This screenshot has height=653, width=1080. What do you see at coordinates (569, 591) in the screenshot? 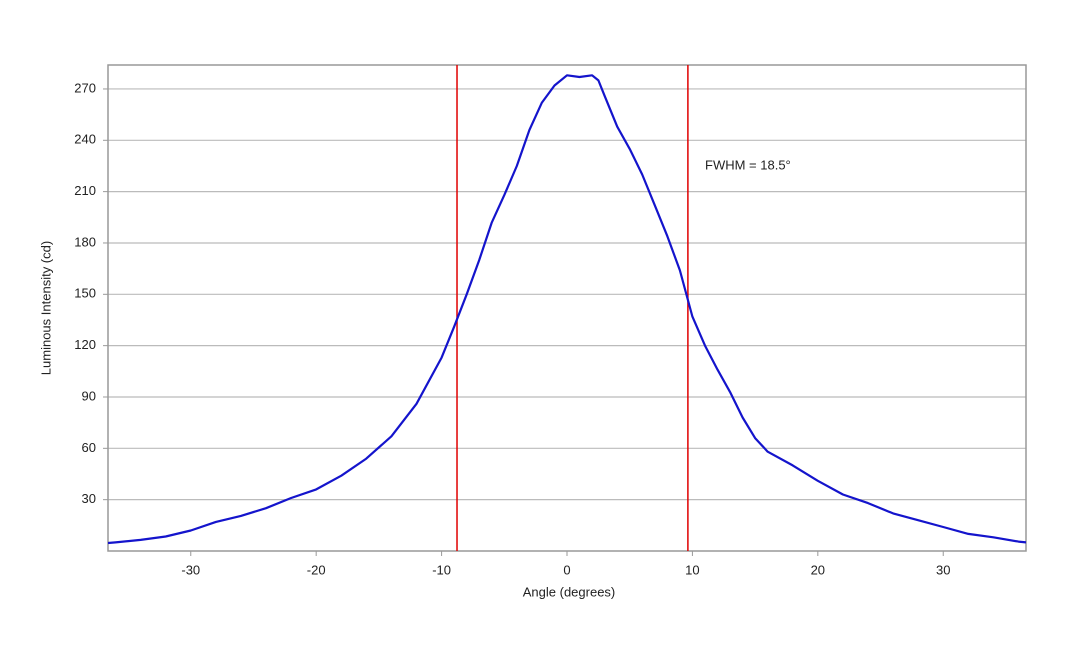
I see `x-axis-label: Angle (degrees)` at bounding box center [569, 591].